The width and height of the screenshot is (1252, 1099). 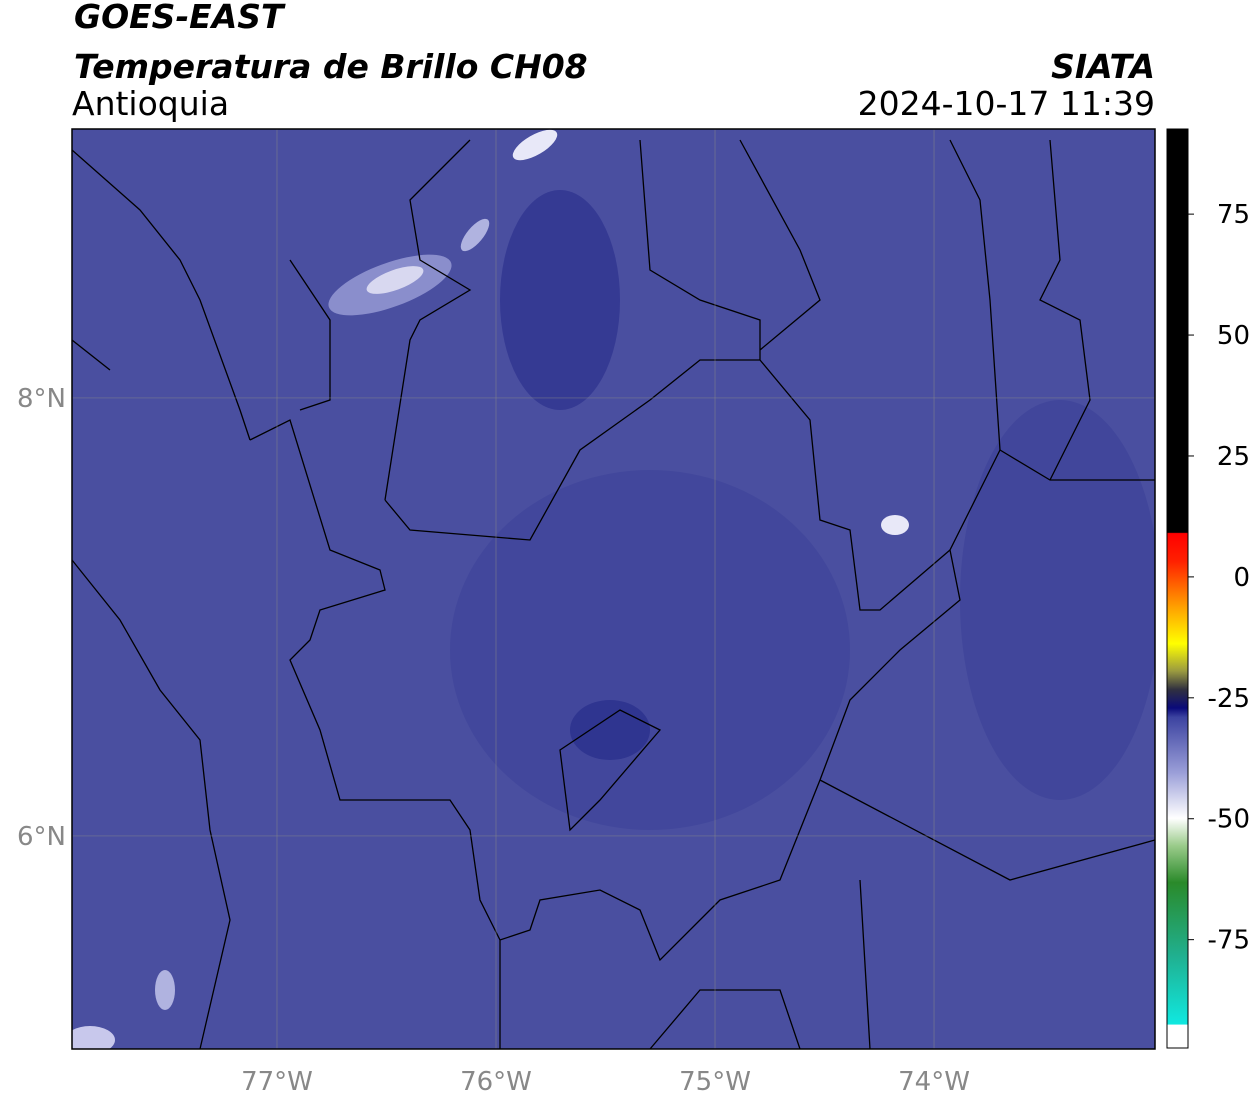 What do you see at coordinates (496, 1082) in the screenshot?
I see `lon-label: 76°W` at bounding box center [496, 1082].